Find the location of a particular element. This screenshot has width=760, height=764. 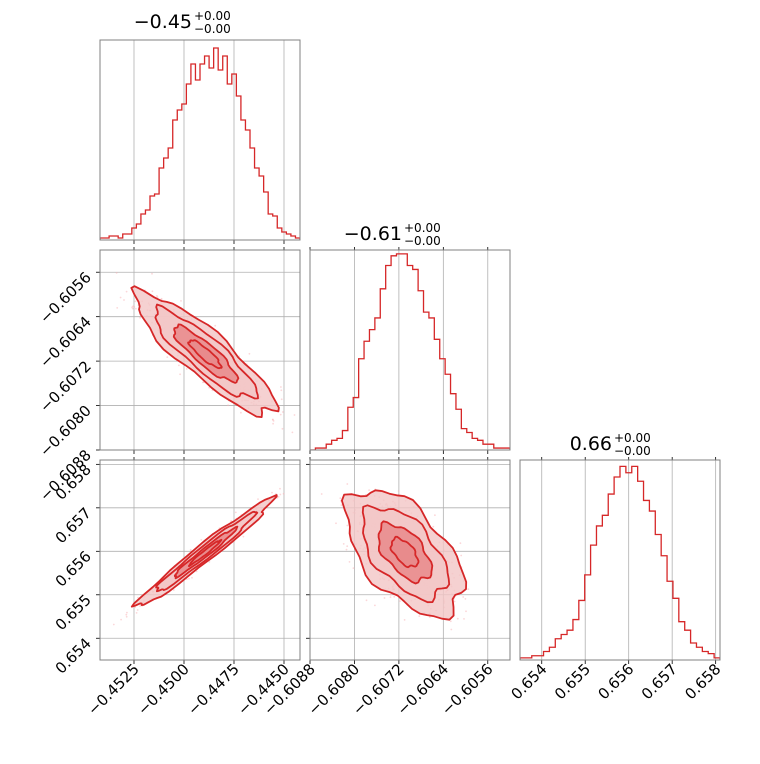

title-lower-0: −0.00 is located at coordinates (212, 29).